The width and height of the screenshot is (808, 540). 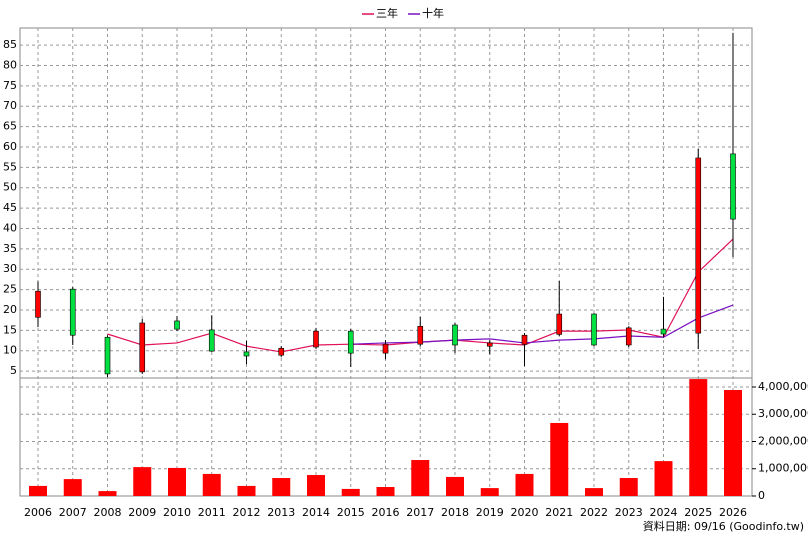 What do you see at coordinates (594, 512) in the screenshot?
I see `x-tick-label: 2022` at bounding box center [594, 512].